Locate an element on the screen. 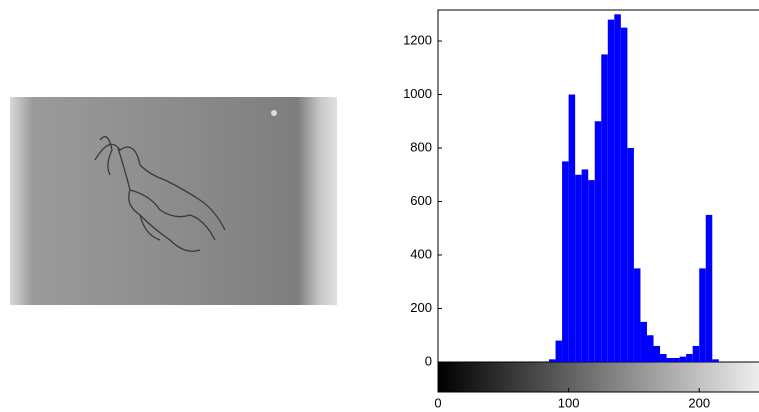 This screenshot has width=759, height=412. y-tick-label: 600 is located at coordinates (421, 200).